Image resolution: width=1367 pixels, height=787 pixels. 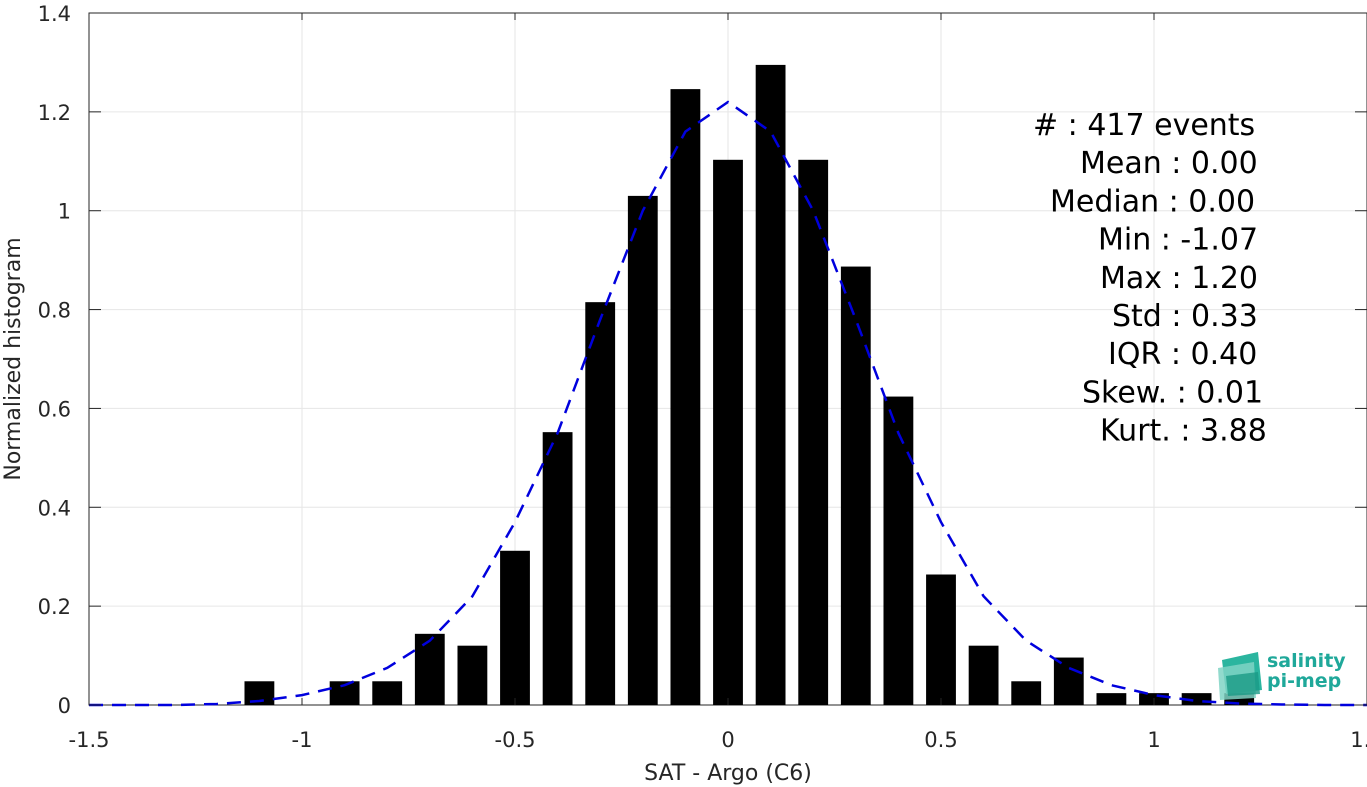 I want to click on x-tick-label: 0, so click(x=727, y=740).